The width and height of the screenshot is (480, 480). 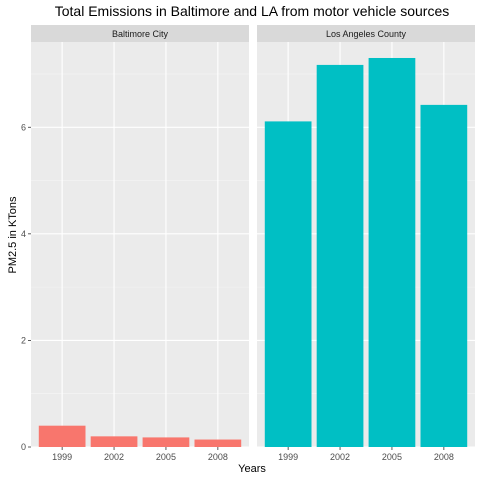 What do you see at coordinates (23, 447) in the screenshot?
I see `y-tick-label: 0` at bounding box center [23, 447].